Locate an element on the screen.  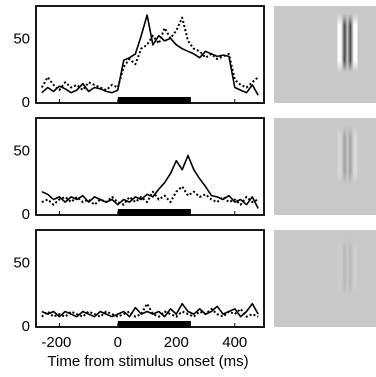
x-tick-label-0: 0 is located at coordinates (118, 342).